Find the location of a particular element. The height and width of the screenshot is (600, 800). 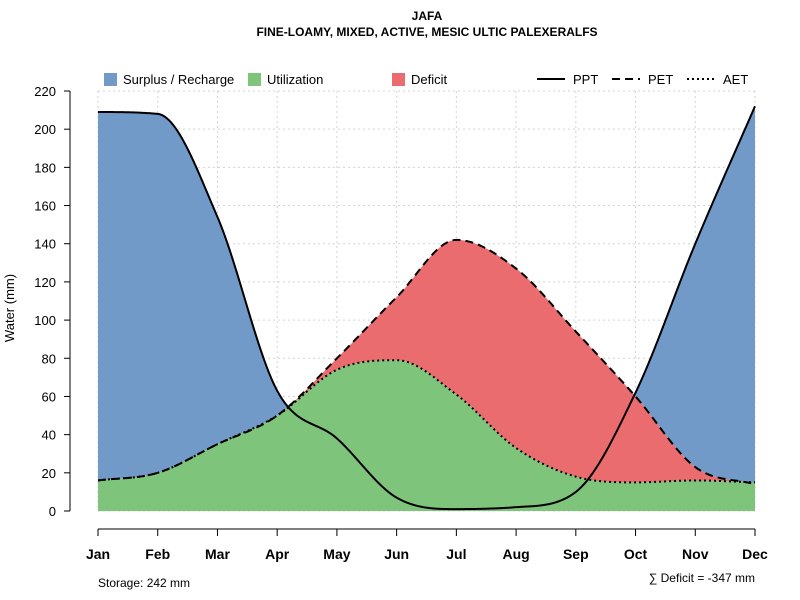

x-tick-label: Dec is located at coordinates (755, 554).